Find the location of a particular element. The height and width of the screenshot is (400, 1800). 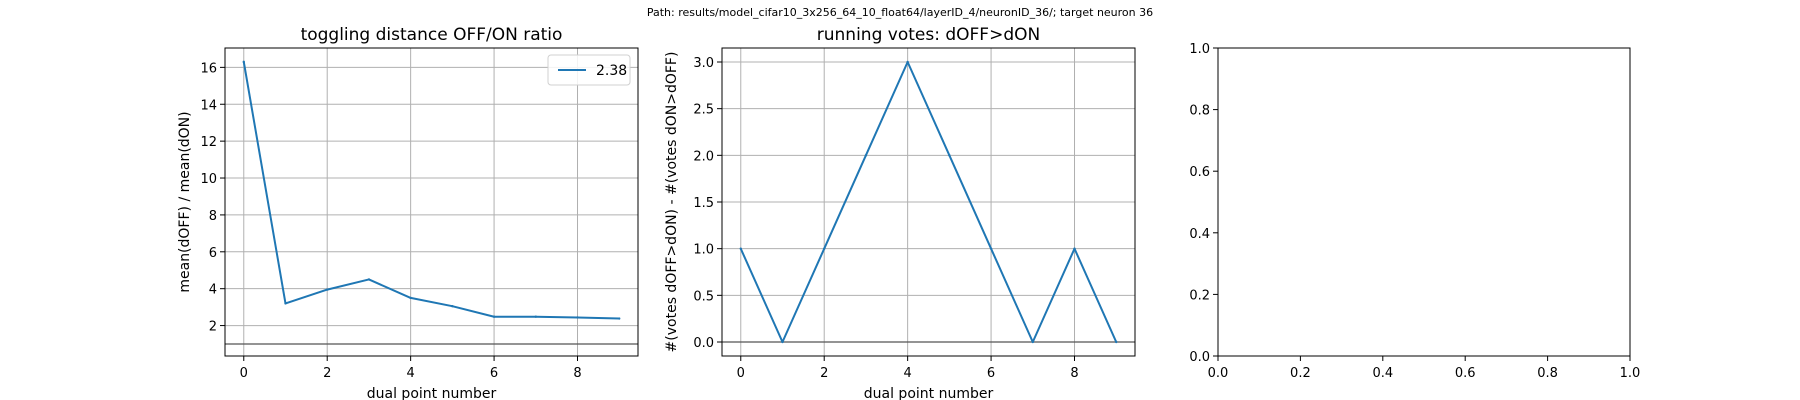

y-tick-label: 2.5 is located at coordinates (703, 110).